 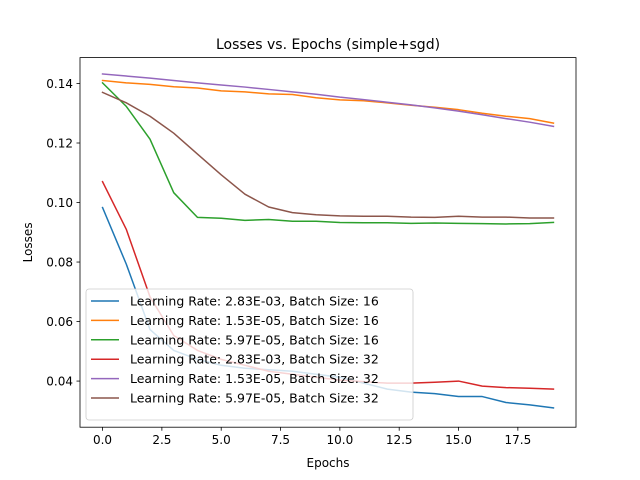 I want to click on x-axis-label: Epochs, so click(x=328, y=463).